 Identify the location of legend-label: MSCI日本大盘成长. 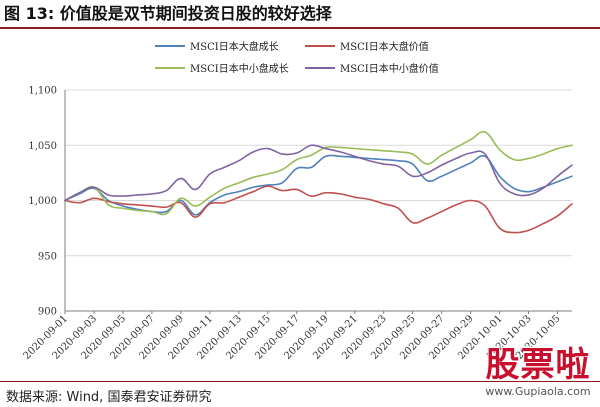
(234, 46).